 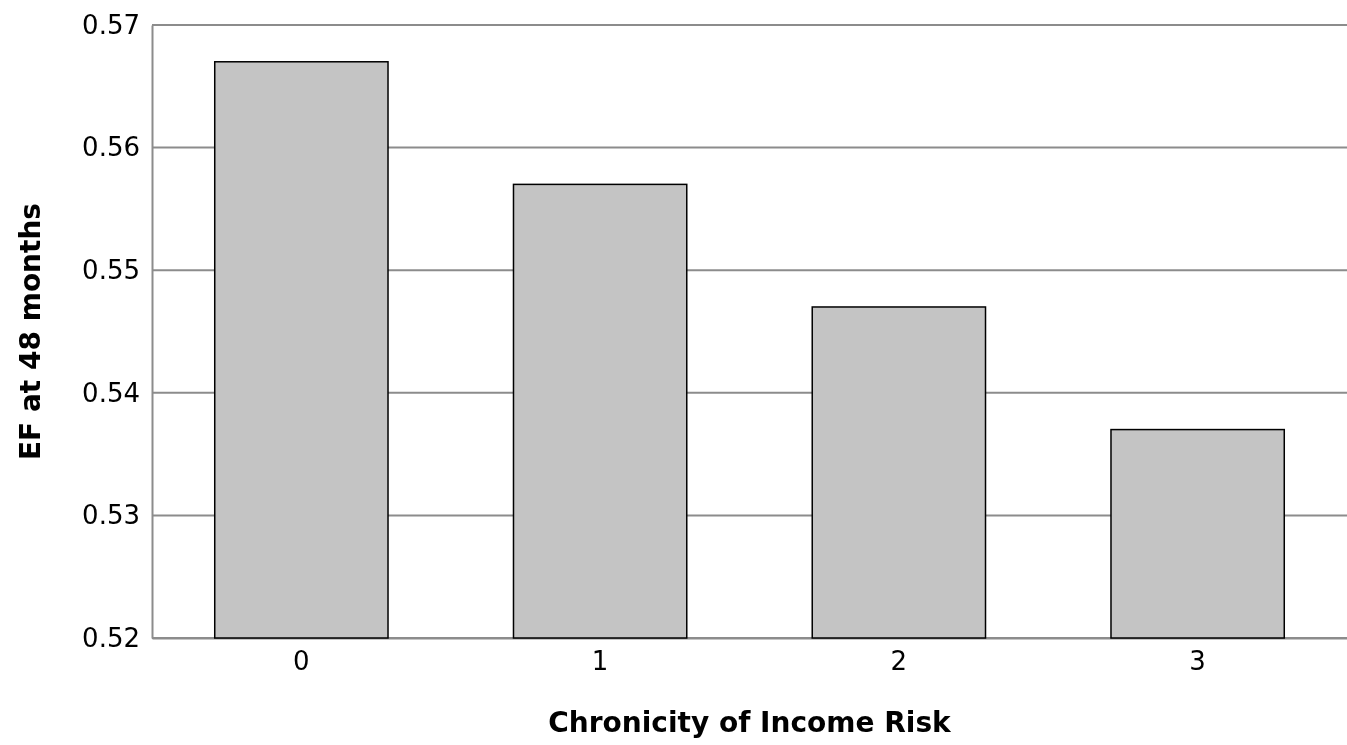 I want to click on x-tick-label: 3, so click(x=1197, y=661).